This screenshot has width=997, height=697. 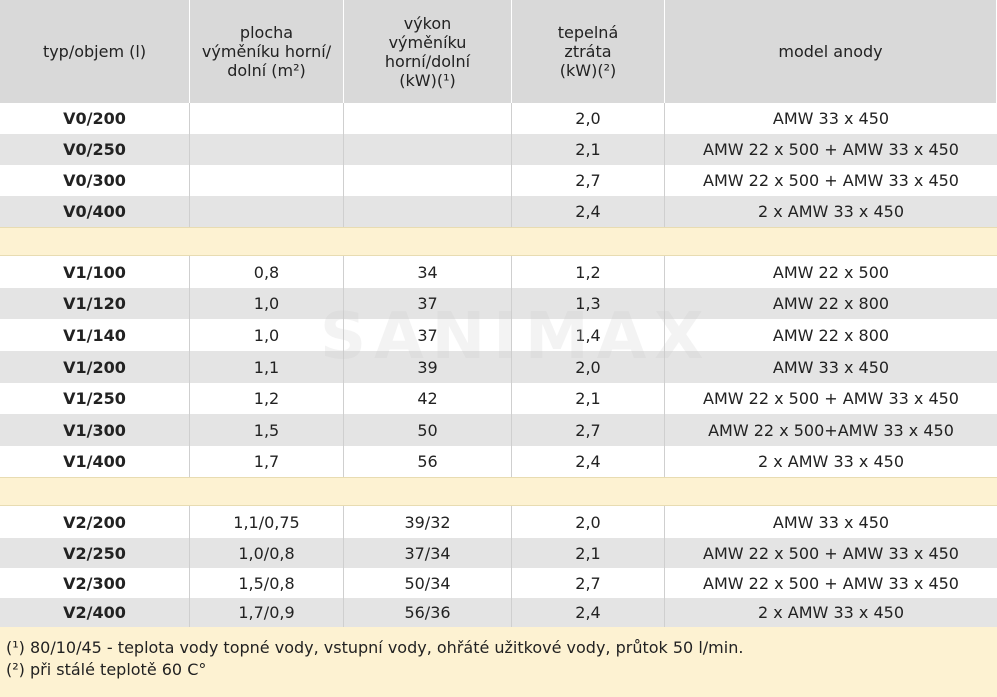 I want to click on cell-type-volume: V1/400, so click(x=95, y=461).